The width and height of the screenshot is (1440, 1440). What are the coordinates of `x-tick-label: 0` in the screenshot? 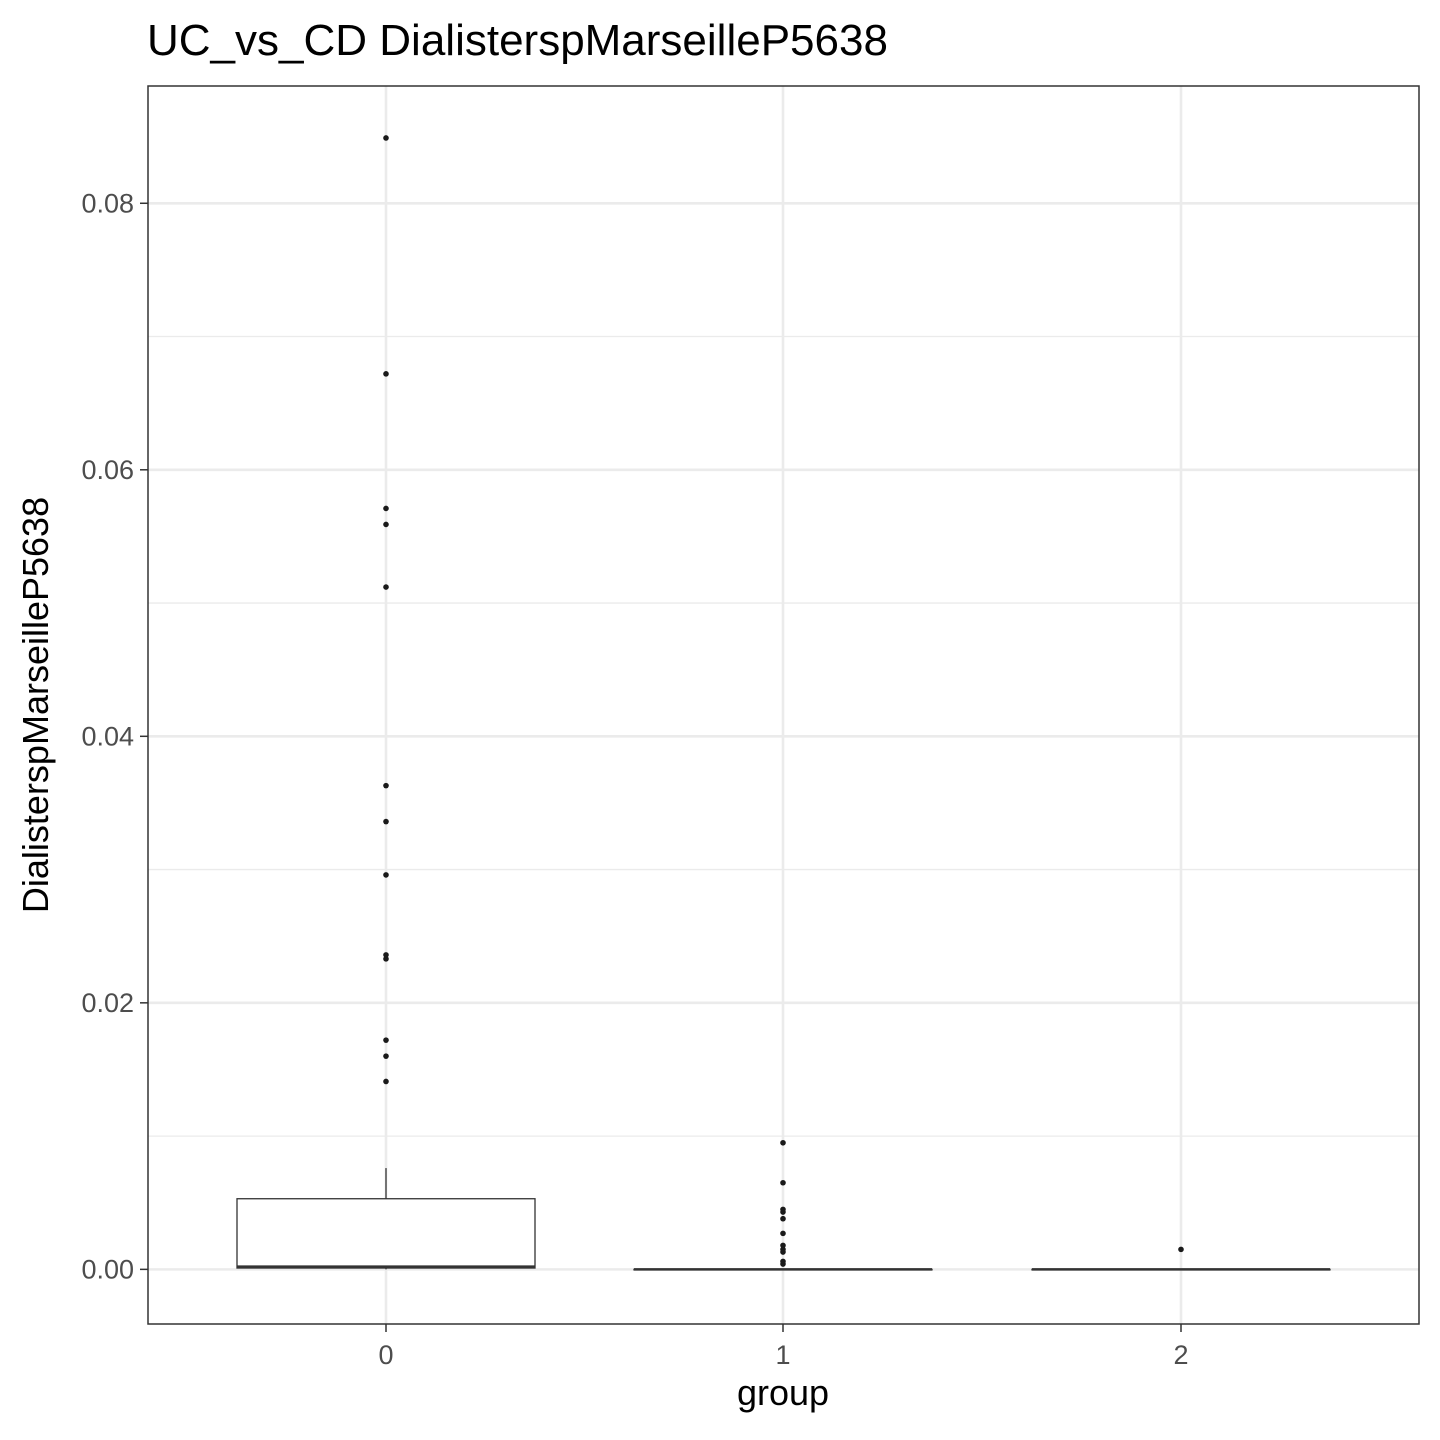 It's located at (385, 1355).